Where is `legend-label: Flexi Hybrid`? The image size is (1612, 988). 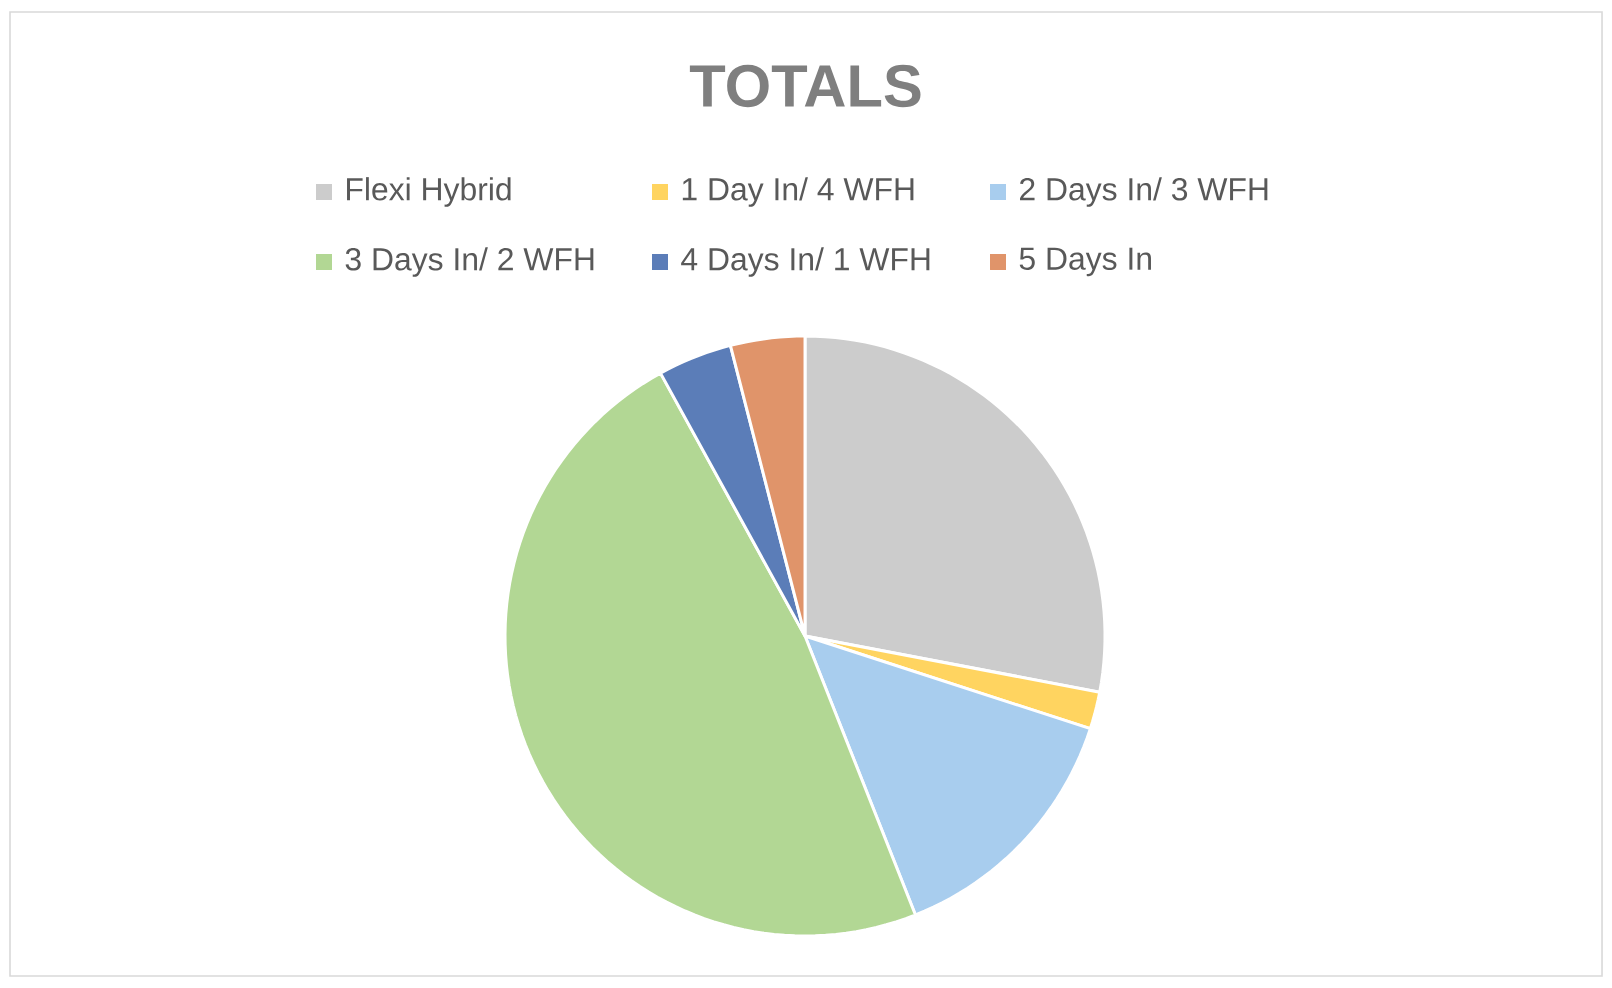
legend-label: Flexi Hybrid is located at coordinates (429, 192).